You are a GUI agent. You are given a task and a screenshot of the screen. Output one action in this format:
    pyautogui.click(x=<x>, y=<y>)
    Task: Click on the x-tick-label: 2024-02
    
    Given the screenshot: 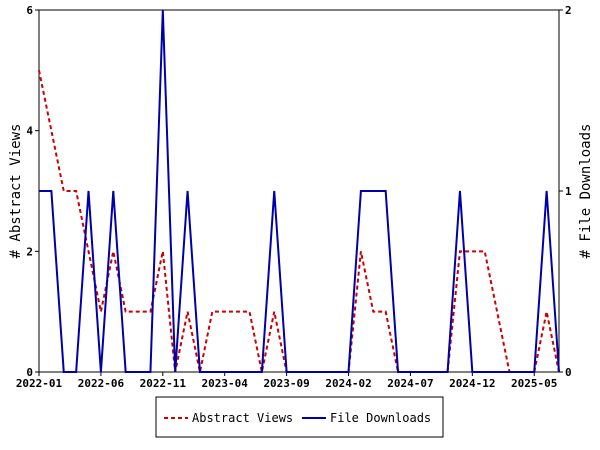 What is the action you would take?
    pyautogui.click(x=348, y=383)
    